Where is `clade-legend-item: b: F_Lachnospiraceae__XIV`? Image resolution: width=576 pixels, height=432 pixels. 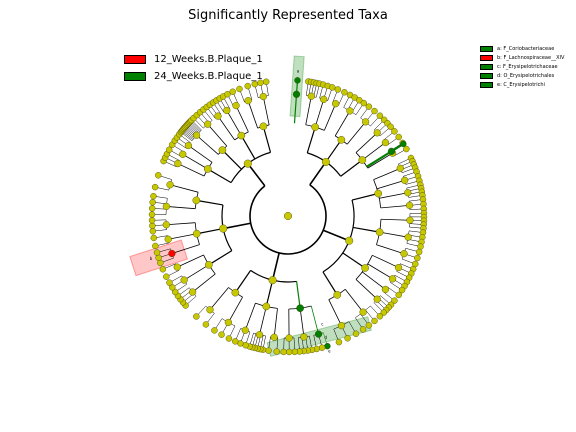 clade-legend-item: b: F_Lachnospiraceae__XIV is located at coordinates (522, 57).